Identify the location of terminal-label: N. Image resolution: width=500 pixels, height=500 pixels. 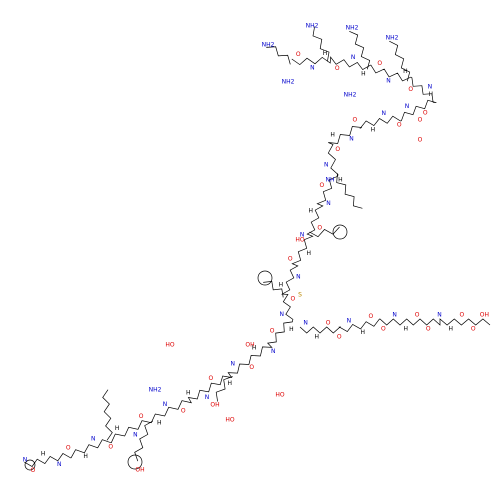
(25, 460).